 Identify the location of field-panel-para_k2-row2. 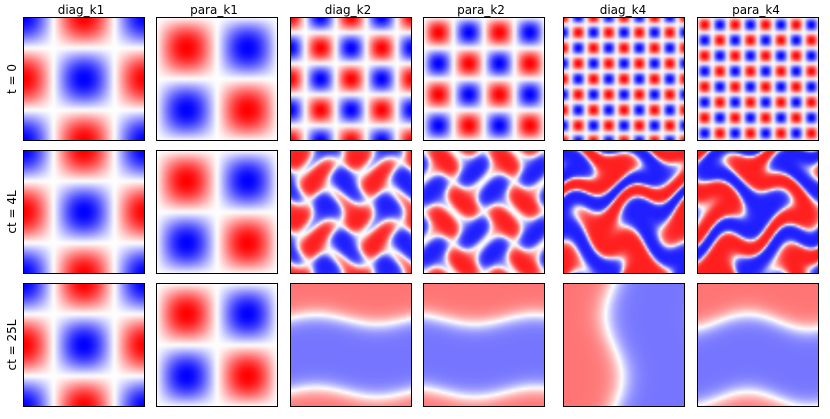
(484, 212).